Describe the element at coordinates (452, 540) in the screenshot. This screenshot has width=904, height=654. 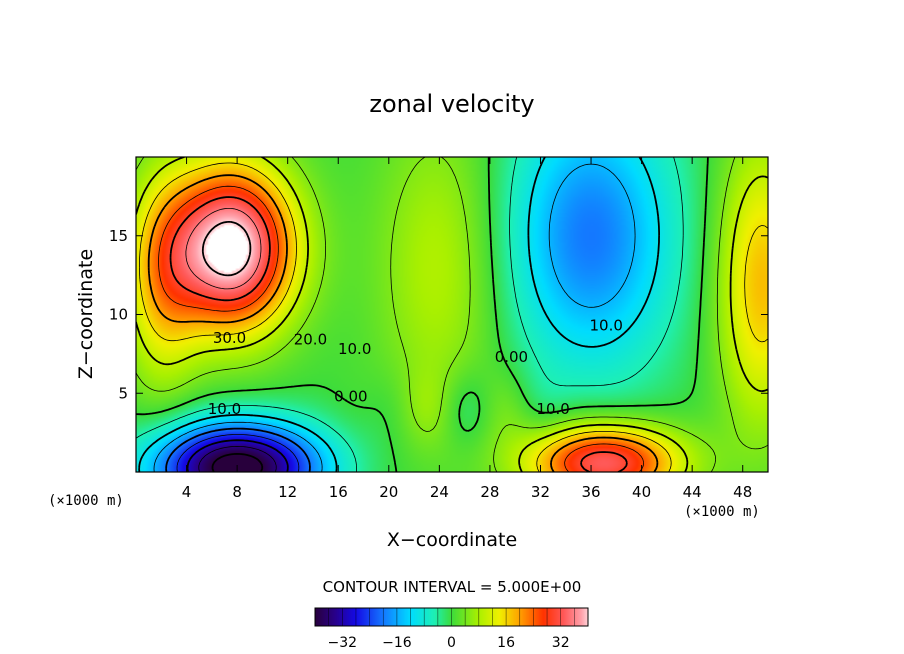
I see `x-axis-label: X−coordinate` at that location.